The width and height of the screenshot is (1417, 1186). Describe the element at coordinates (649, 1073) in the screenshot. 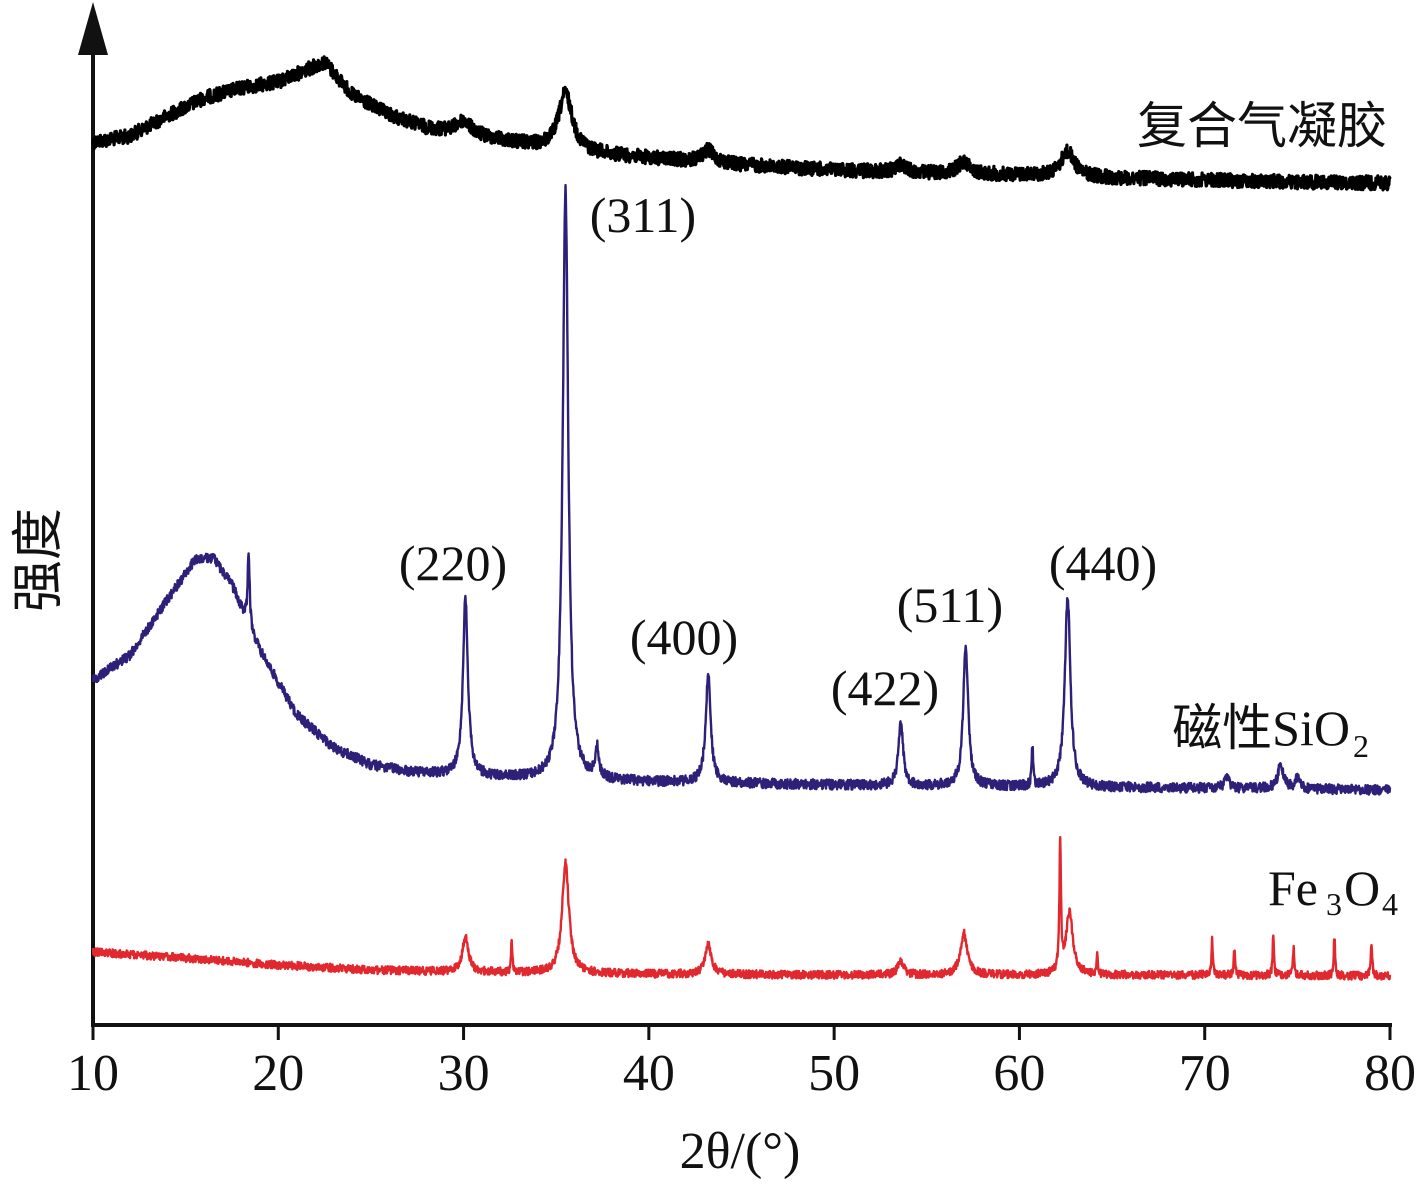

I see `x-tick-label: 40` at that location.